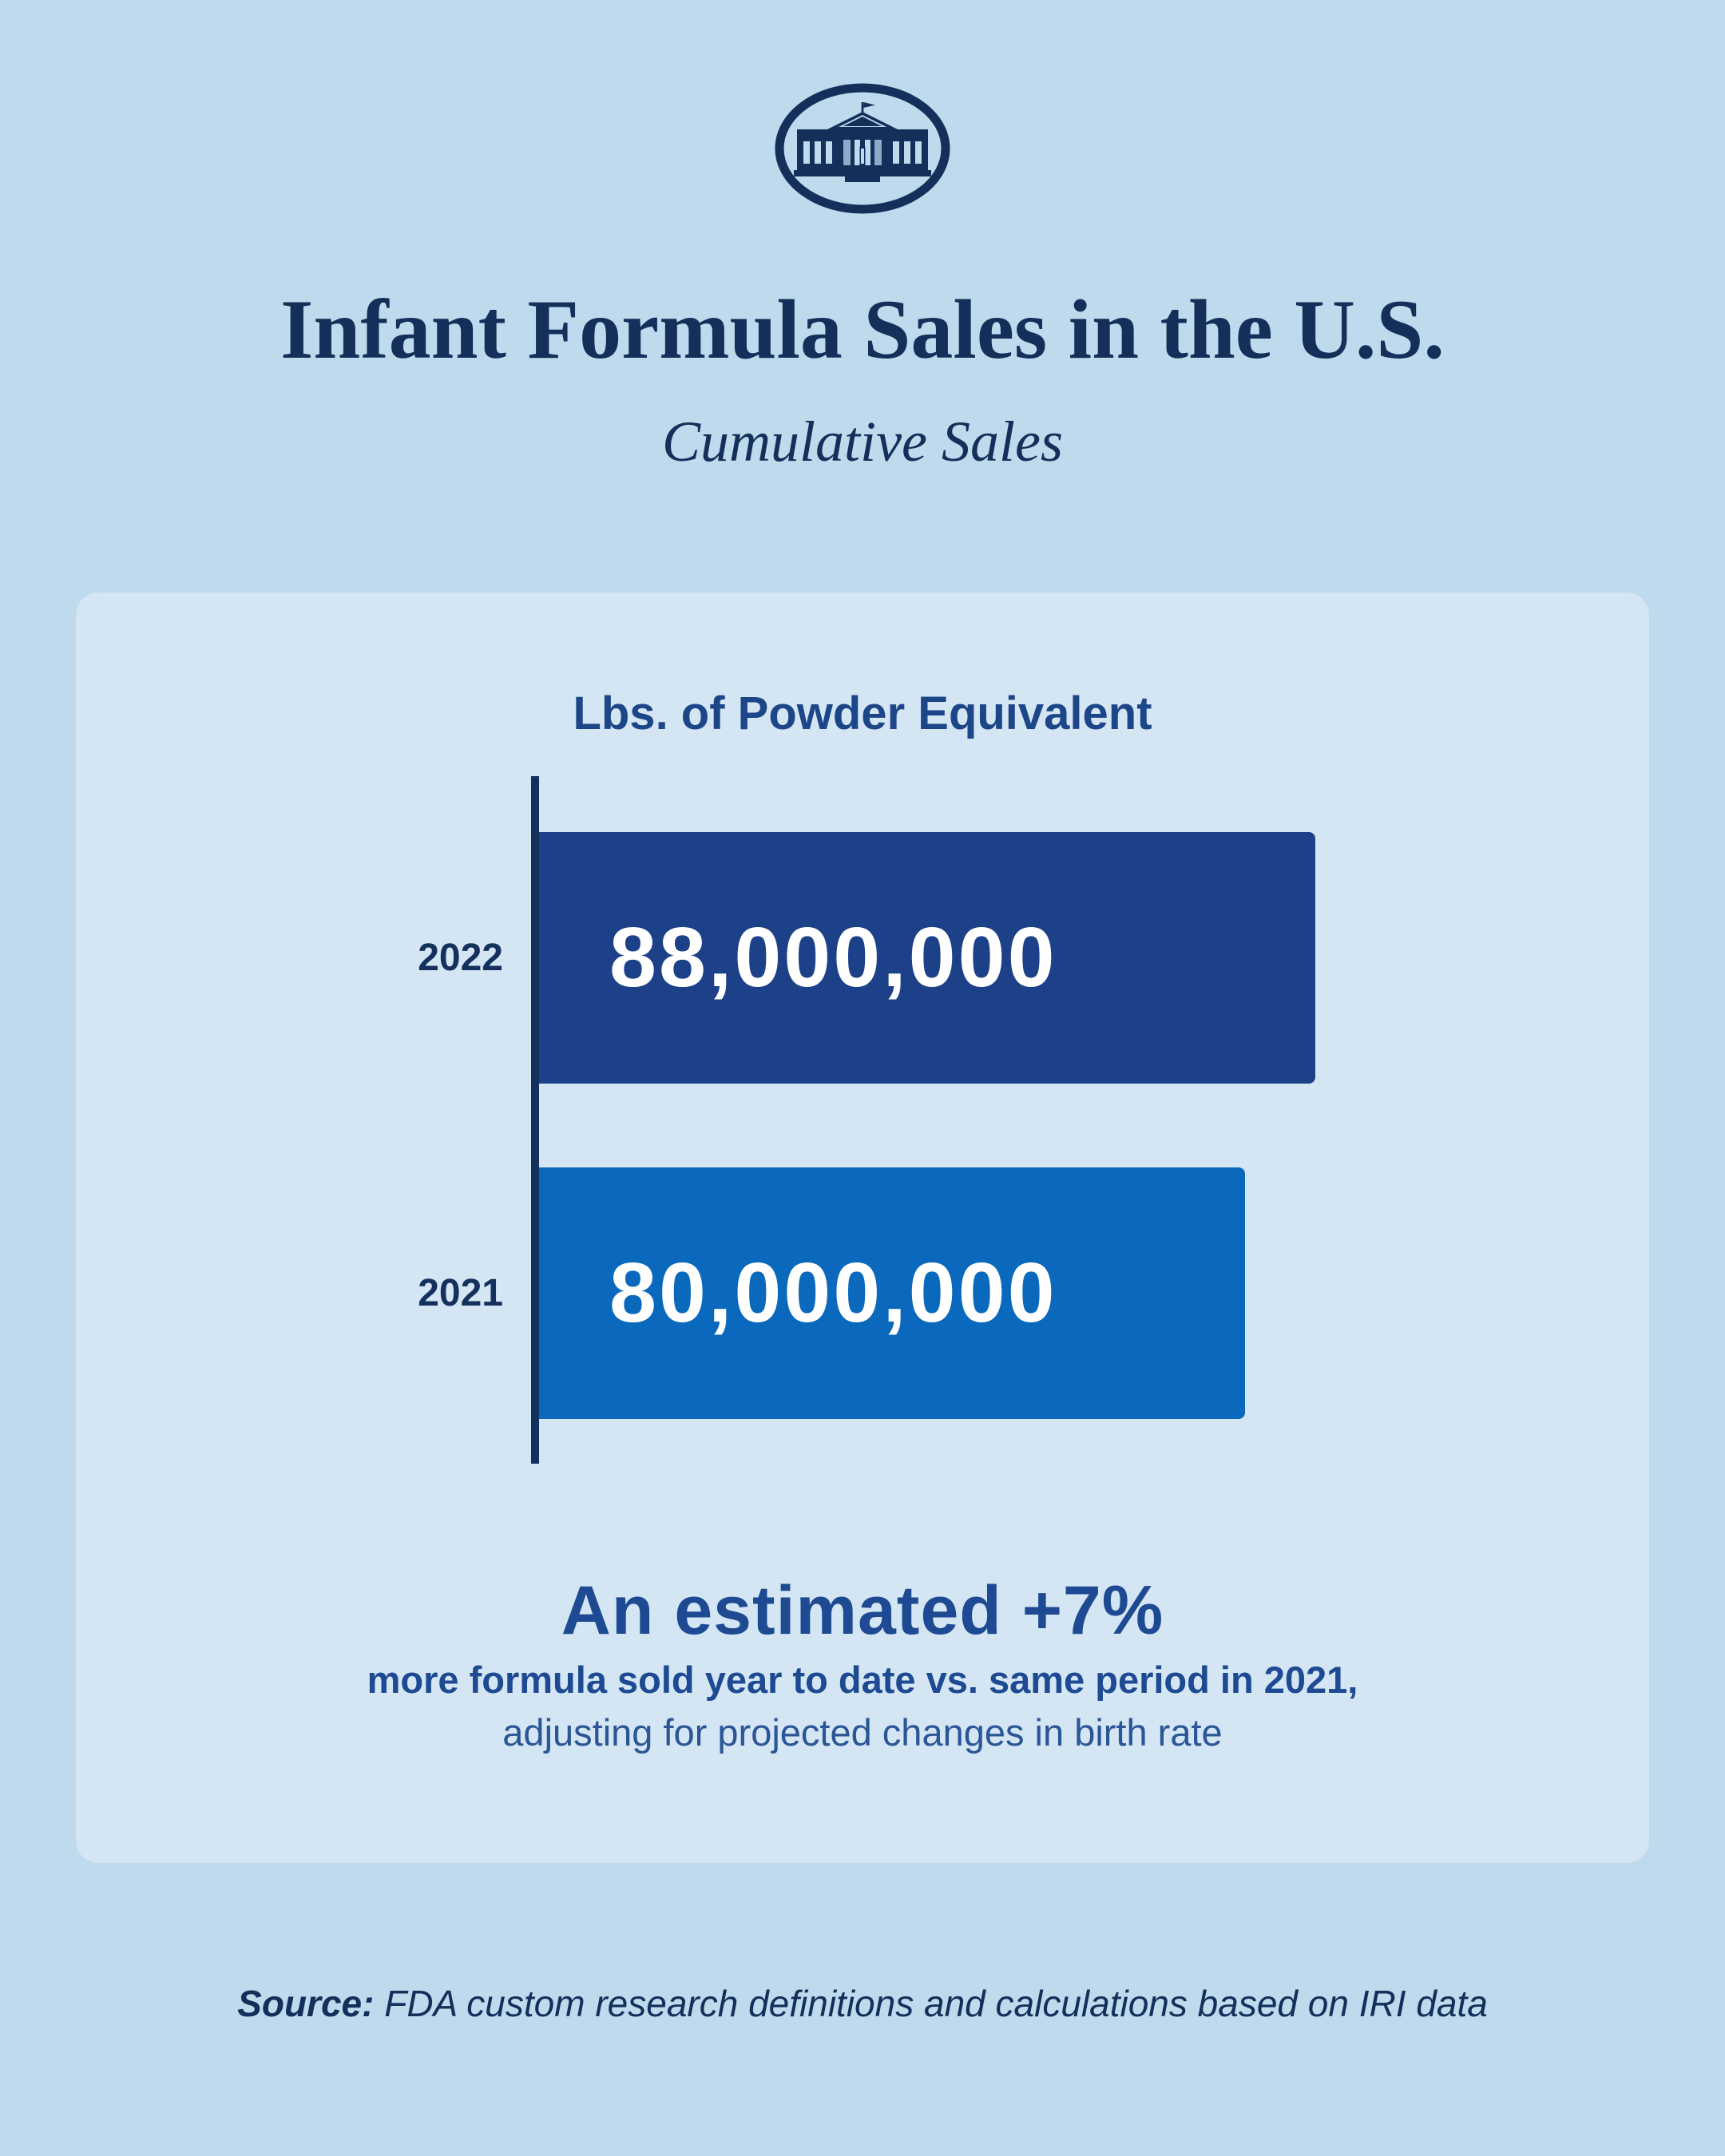 Image resolution: width=1725 pixels, height=2156 pixels. Describe the element at coordinates (862, 713) in the screenshot. I see `axis-title: Lbs. of Powder Equivalent` at that location.